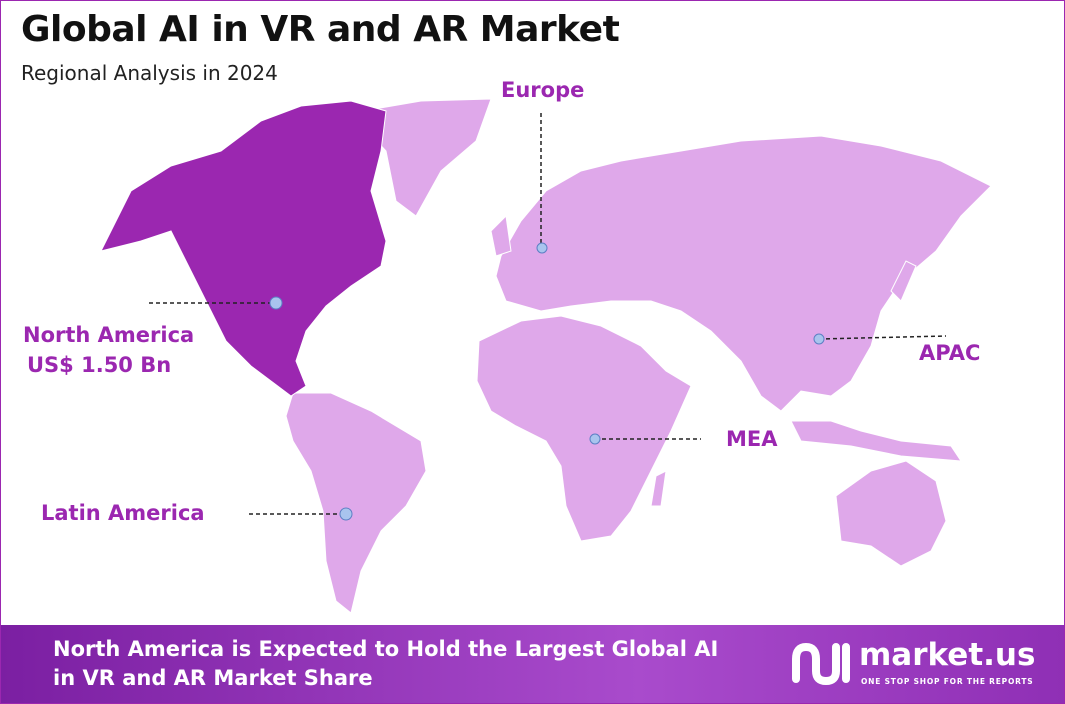  What do you see at coordinates (903, 281) in the screenshot?
I see `japan` at bounding box center [903, 281].